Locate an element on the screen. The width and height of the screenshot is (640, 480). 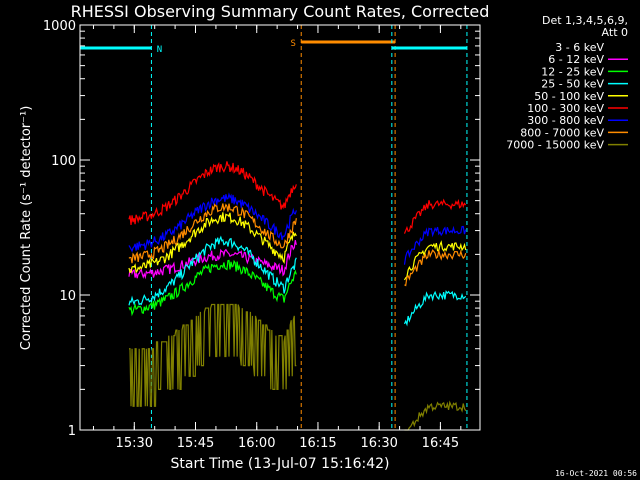
legend-header: Det 1,3,4,5,6,9, is located at coordinates (585, 20).